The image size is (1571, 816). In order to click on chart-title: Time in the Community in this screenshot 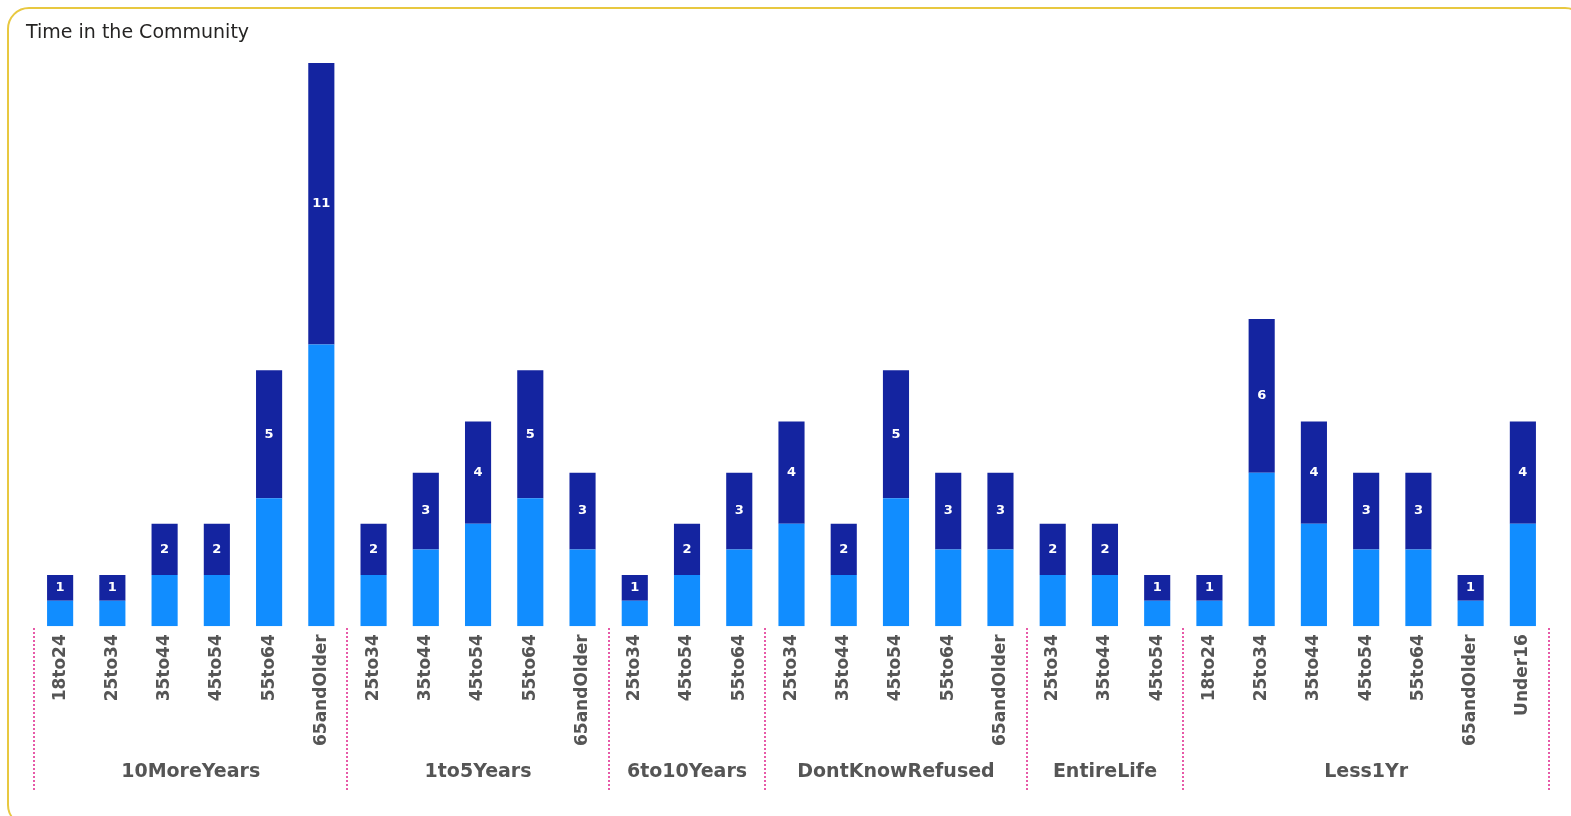, I will do `click(138, 31)`.